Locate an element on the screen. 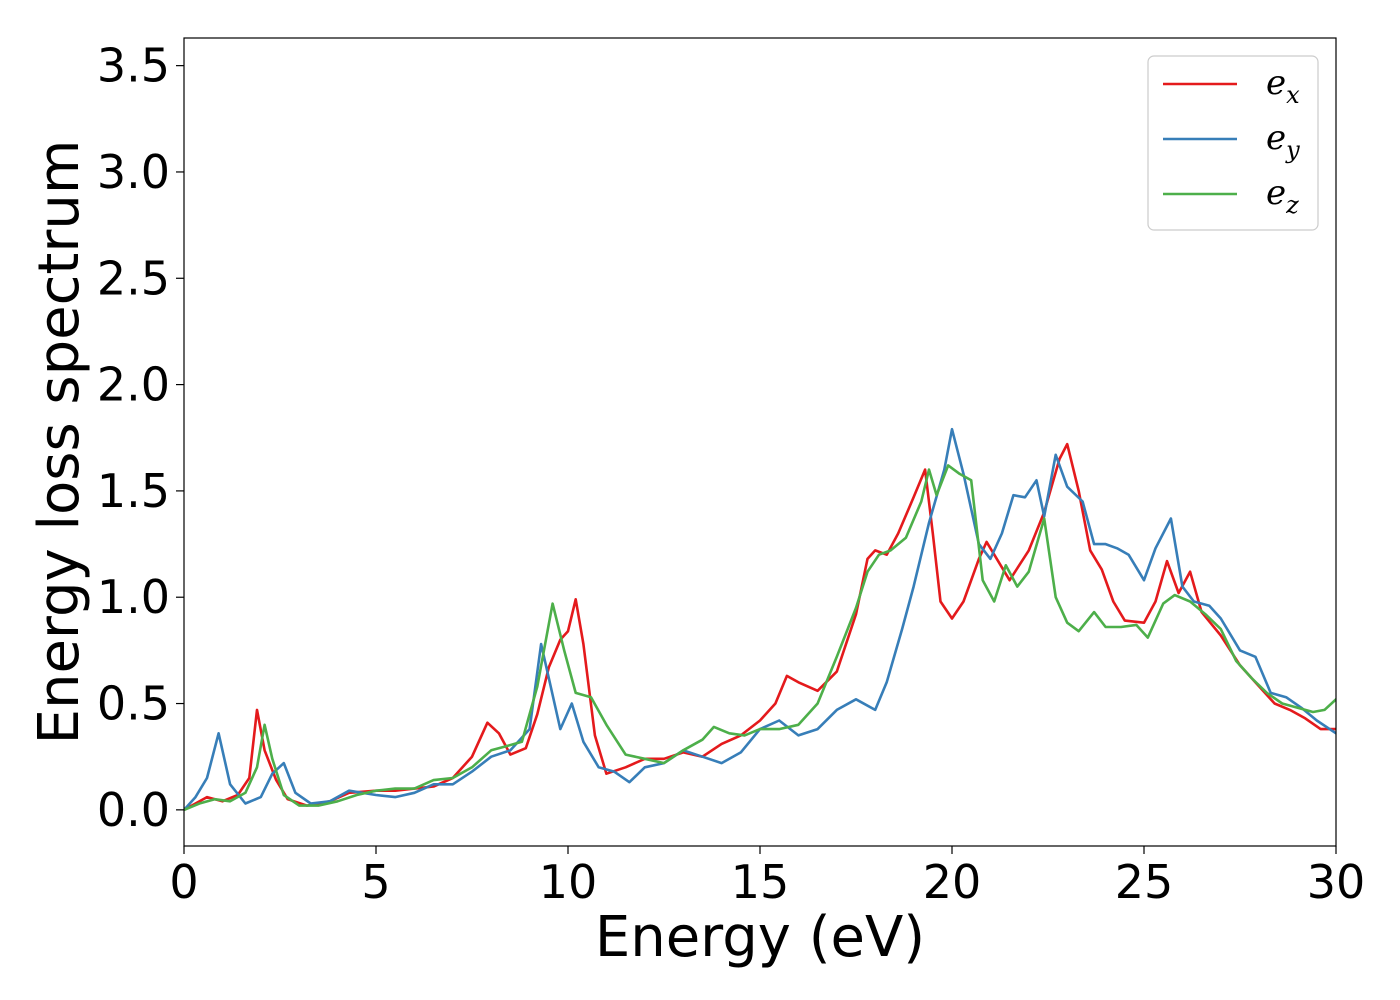 This screenshot has height=1000, width=1400. x-tick-label: 10 is located at coordinates (568, 882).